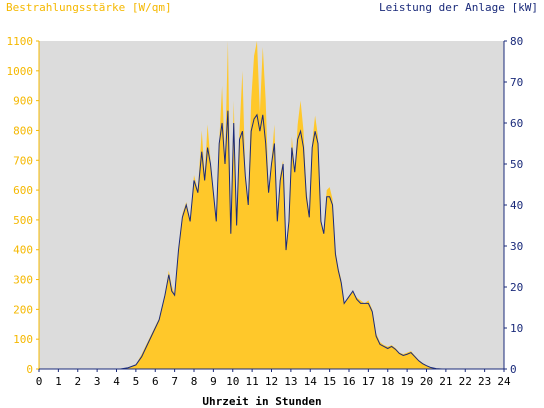 Image resolution: width=544 pixels, height=408 pixels. What do you see at coordinates (23, 309) in the screenshot?
I see `left-tick-label: 200` at bounding box center [23, 309].